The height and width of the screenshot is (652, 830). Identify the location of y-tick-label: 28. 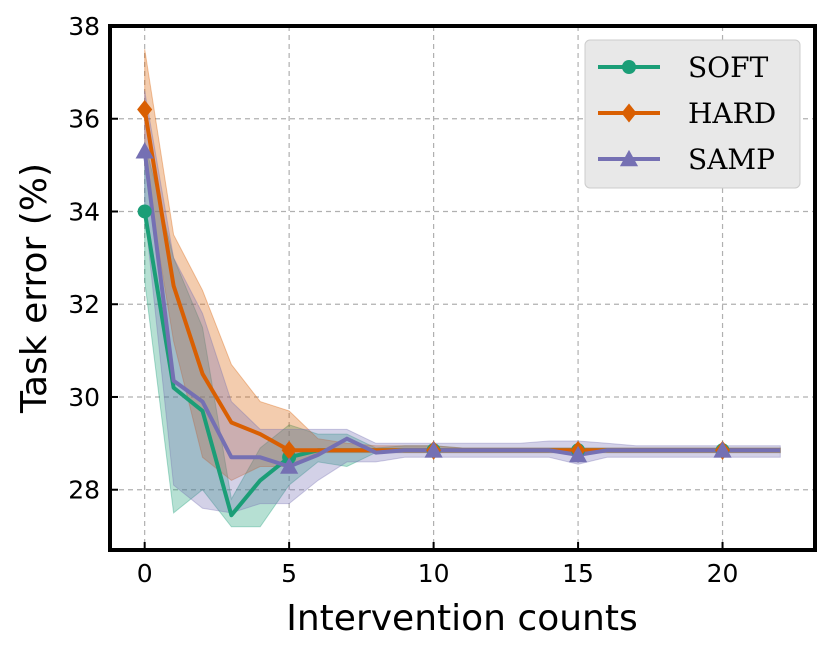
(84, 490).